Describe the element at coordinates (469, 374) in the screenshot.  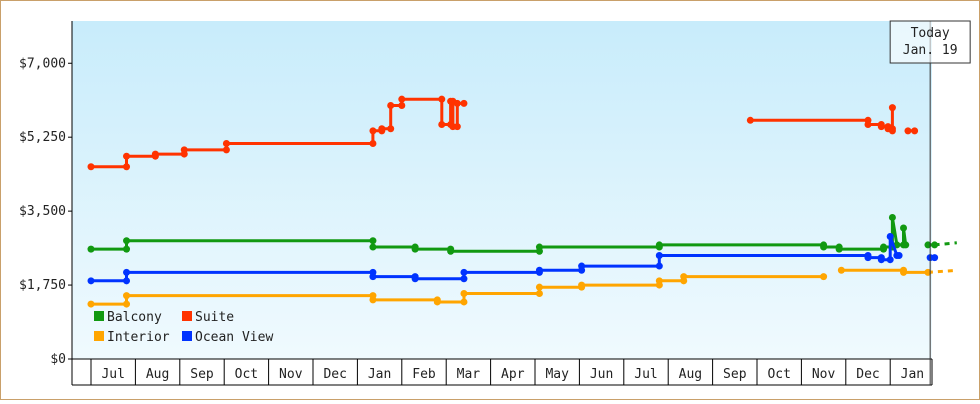
I see `x-tick-label: Mar` at that location.